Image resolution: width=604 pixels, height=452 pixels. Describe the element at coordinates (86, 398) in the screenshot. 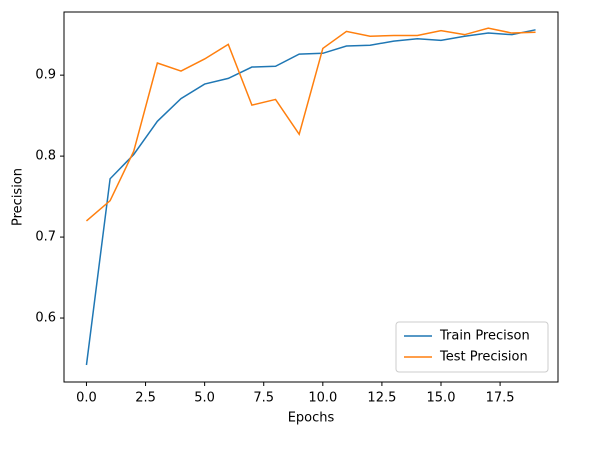

I see `x-tick-label: 0.0` at that location.